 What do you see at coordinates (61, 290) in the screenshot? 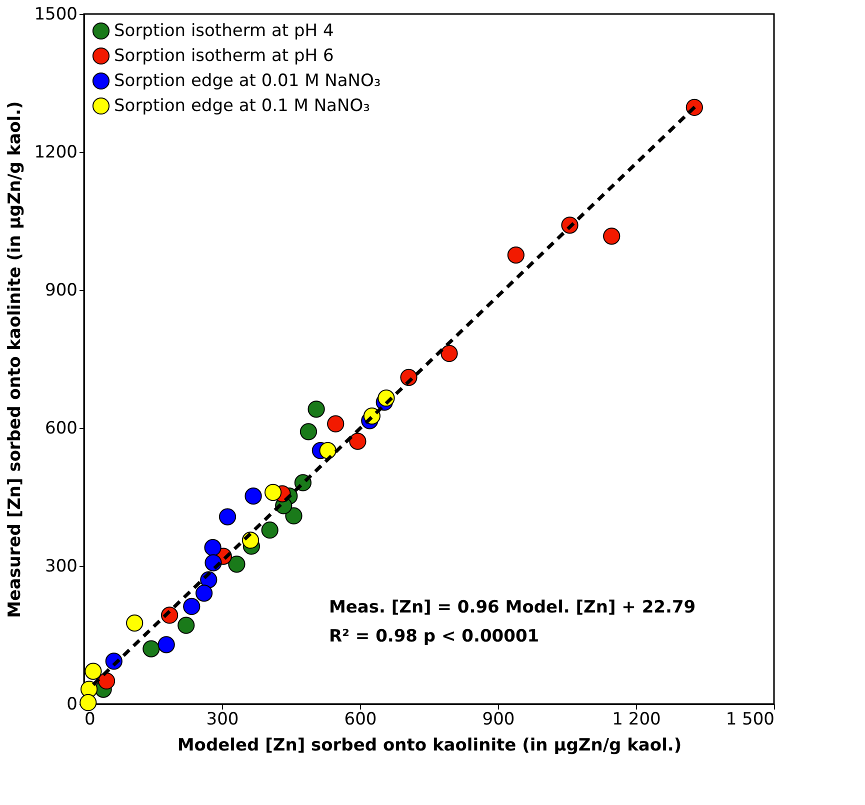
I see `y-tick-label: 900` at bounding box center [61, 290].